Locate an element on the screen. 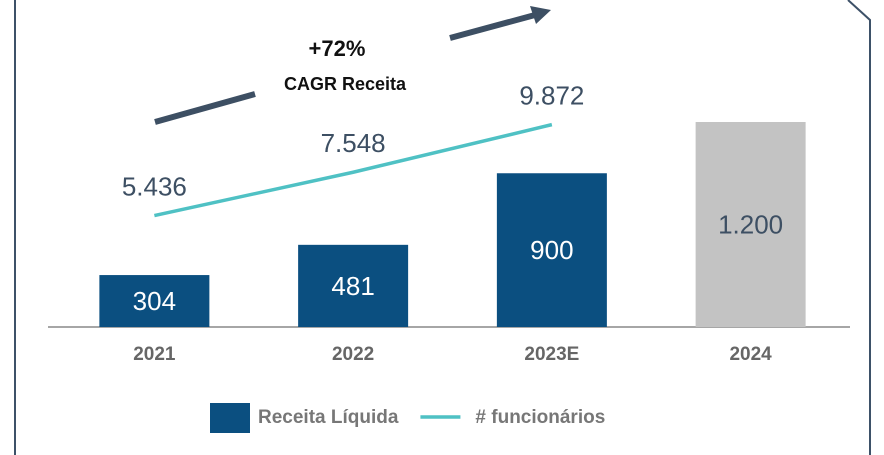 Image resolution: width=884 pixels, height=455 pixels. bar-label: 304 is located at coordinates (154, 301).